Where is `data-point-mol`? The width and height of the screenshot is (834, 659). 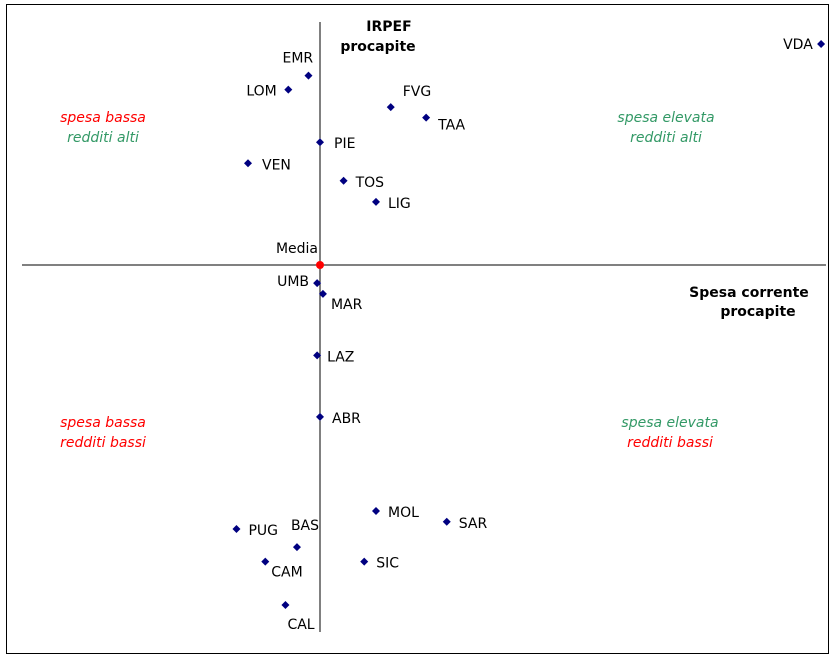
data-point-mol is located at coordinates (376, 510).